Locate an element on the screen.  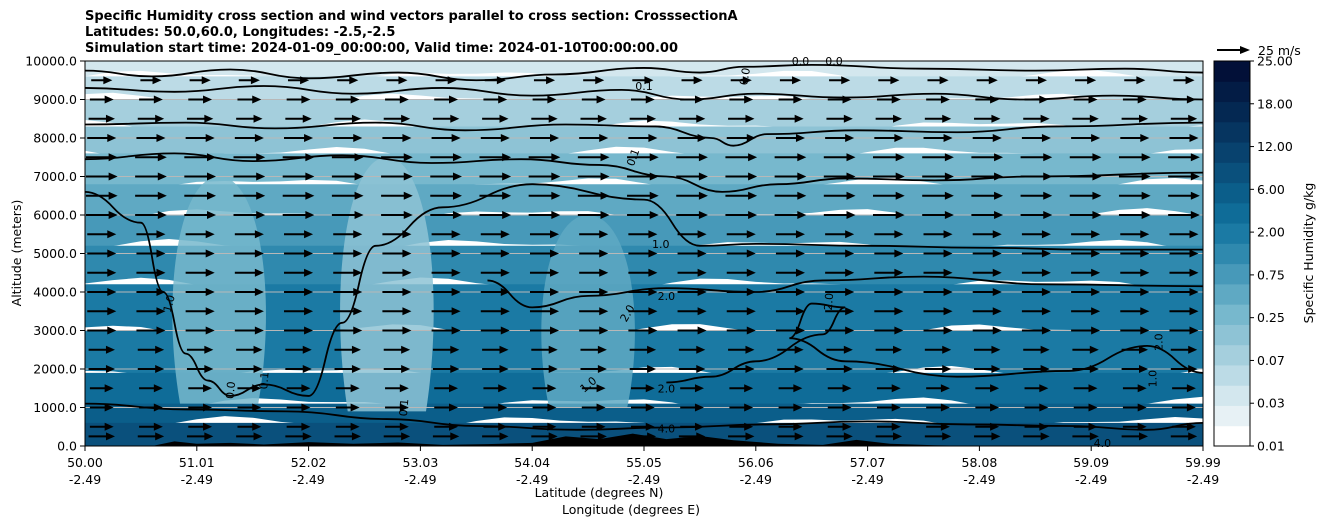
x-tick-label-latitude: 57.07 is located at coordinates (868, 462).